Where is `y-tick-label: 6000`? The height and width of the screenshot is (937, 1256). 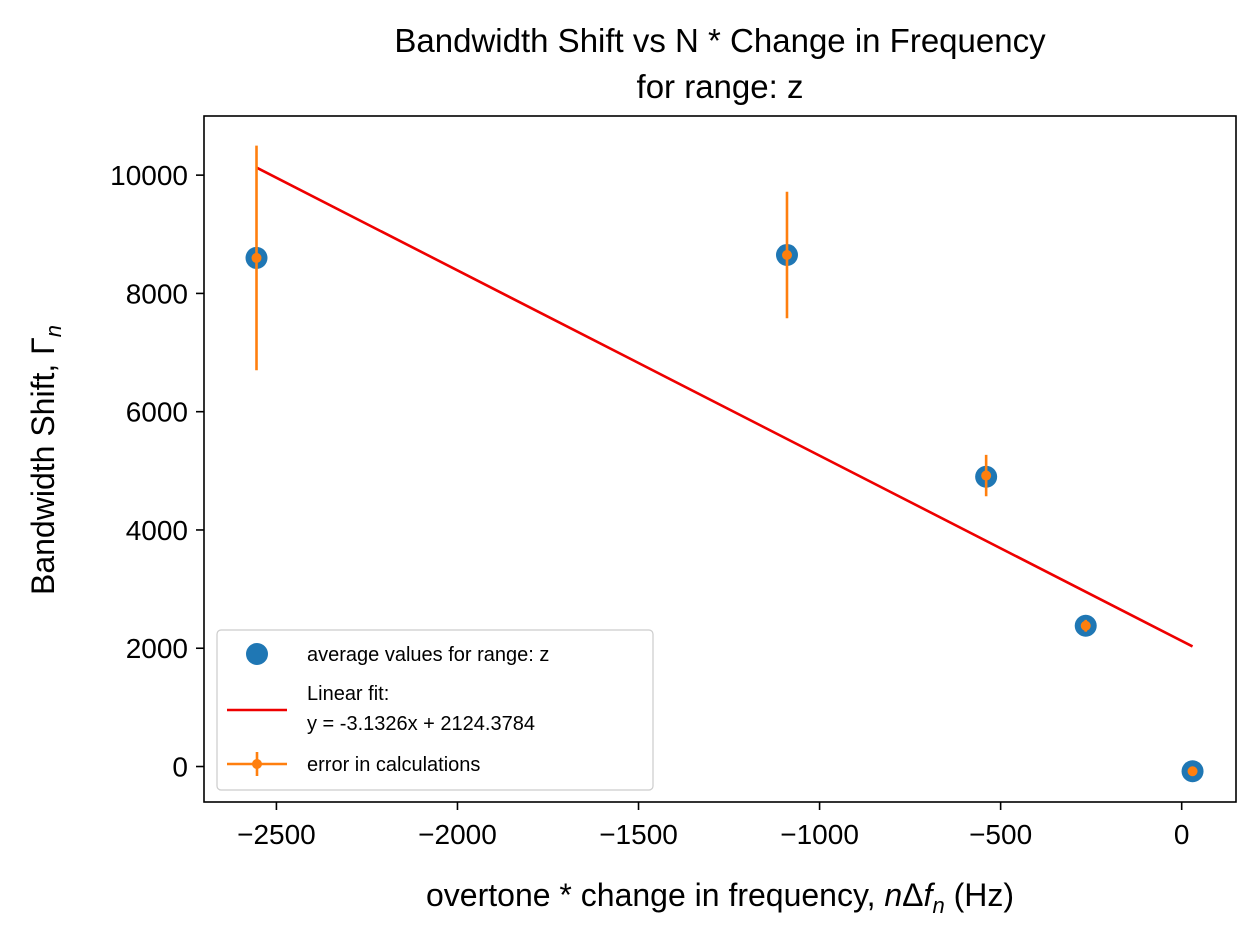 y-tick-label: 6000 is located at coordinates (157, 412).